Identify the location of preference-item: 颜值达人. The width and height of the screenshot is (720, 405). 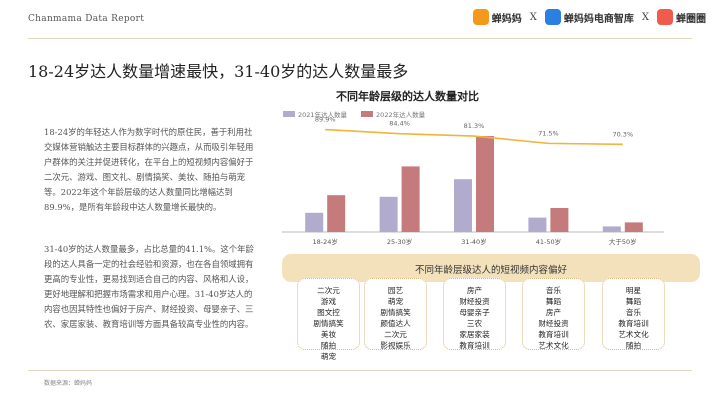
(395, 323).